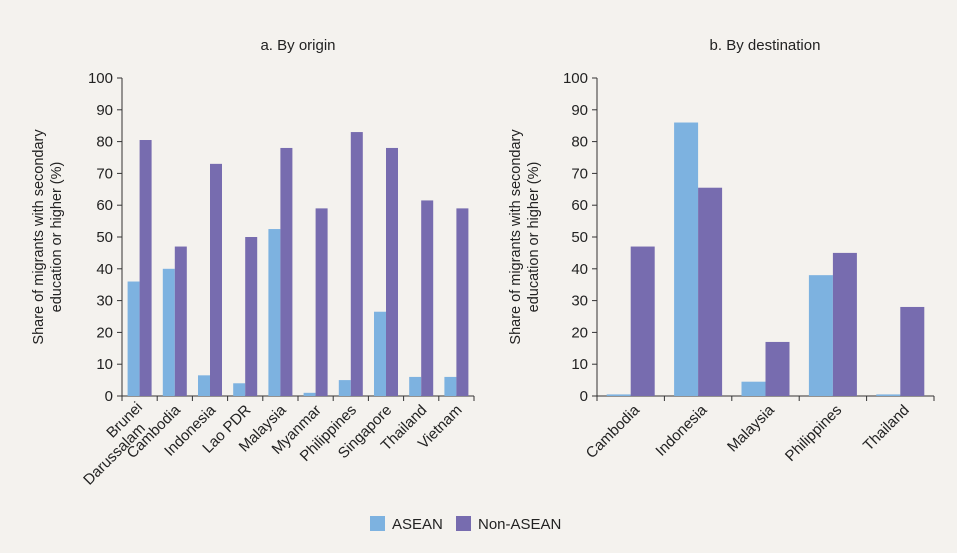 This screenshot has height=553, width=957. I want to click on legend-swatch-non-asean, so click(463, 523).